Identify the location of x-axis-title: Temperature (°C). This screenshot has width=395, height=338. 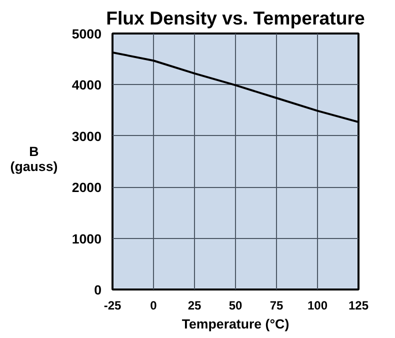
(236, 324).